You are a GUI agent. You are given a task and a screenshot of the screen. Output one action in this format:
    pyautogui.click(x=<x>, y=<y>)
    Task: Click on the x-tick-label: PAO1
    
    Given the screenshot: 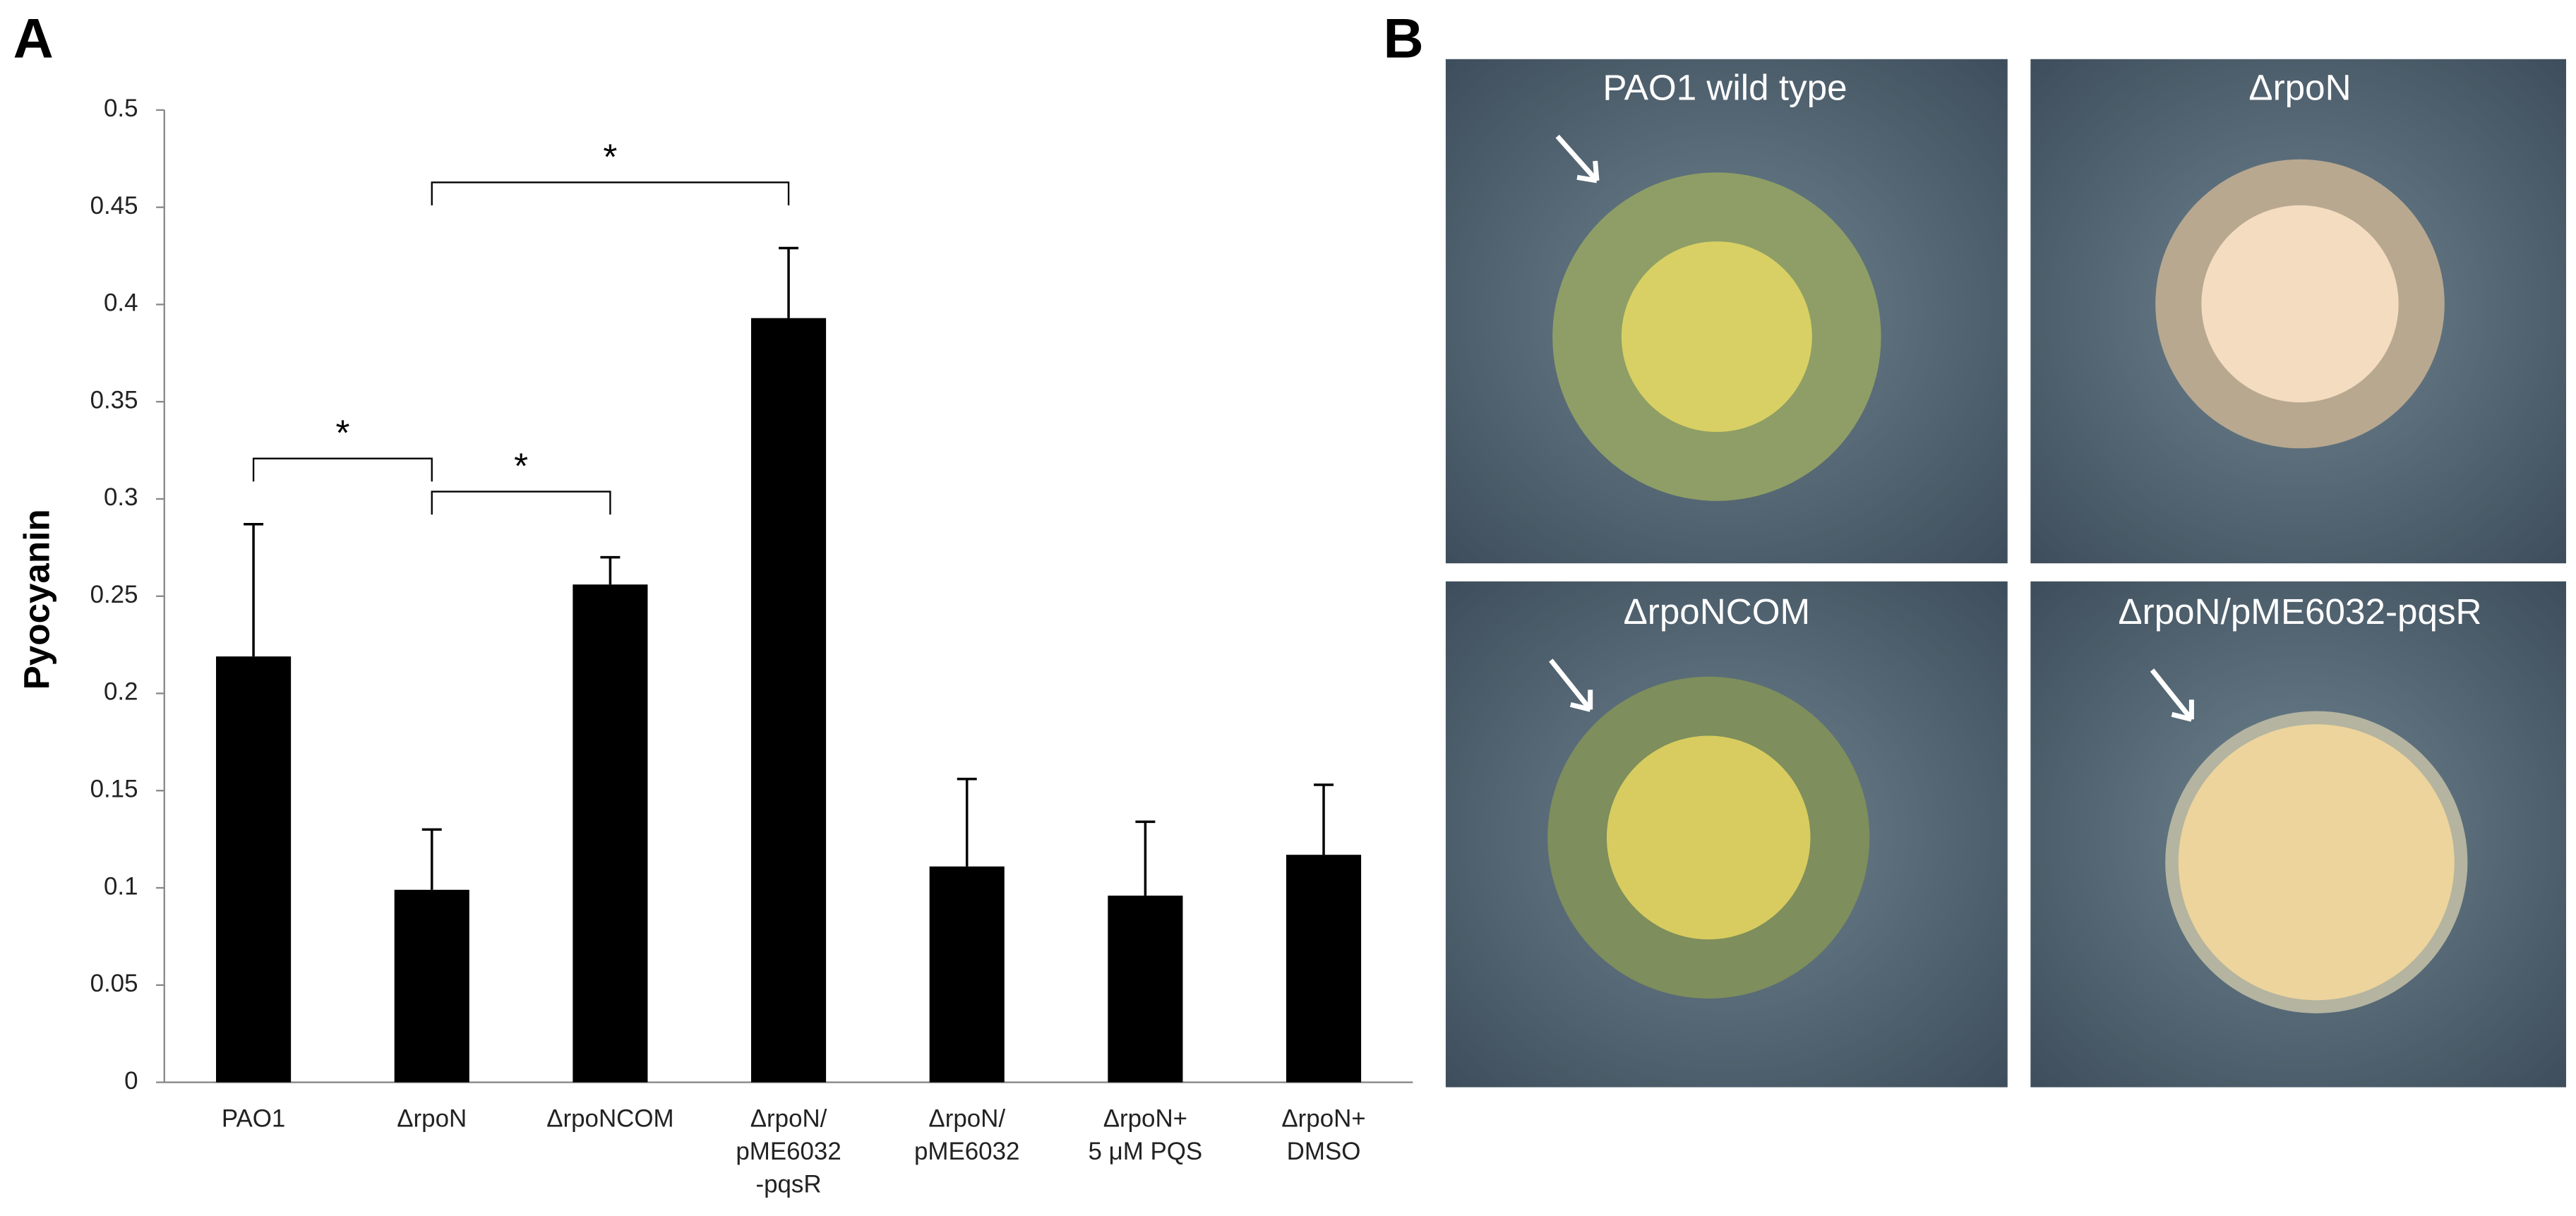 What is the action you would take?
    pyautogui.click(x=254, y=1118)
    